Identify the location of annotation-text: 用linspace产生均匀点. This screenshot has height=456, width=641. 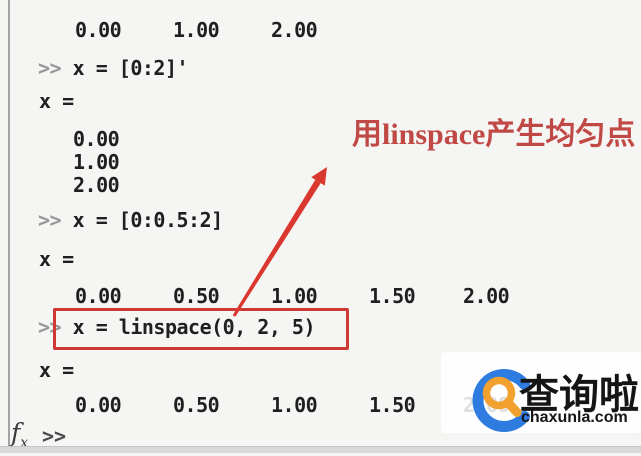
(494, 134).